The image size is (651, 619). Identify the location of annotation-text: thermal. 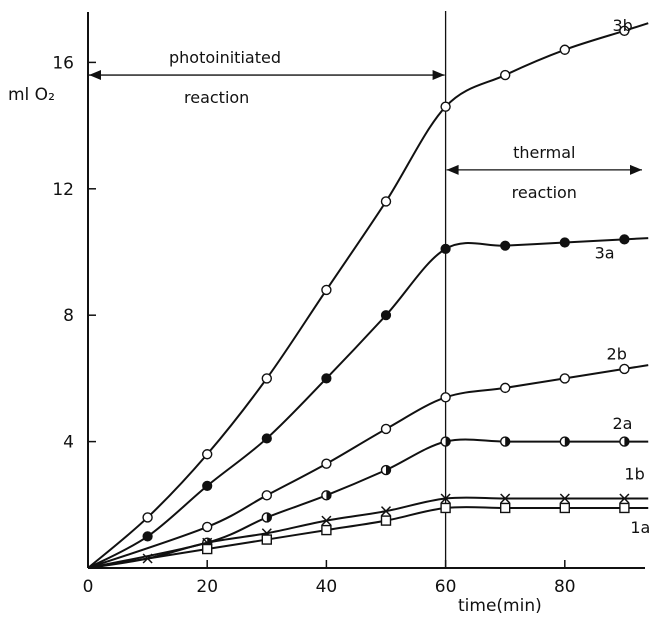
(544, 152).